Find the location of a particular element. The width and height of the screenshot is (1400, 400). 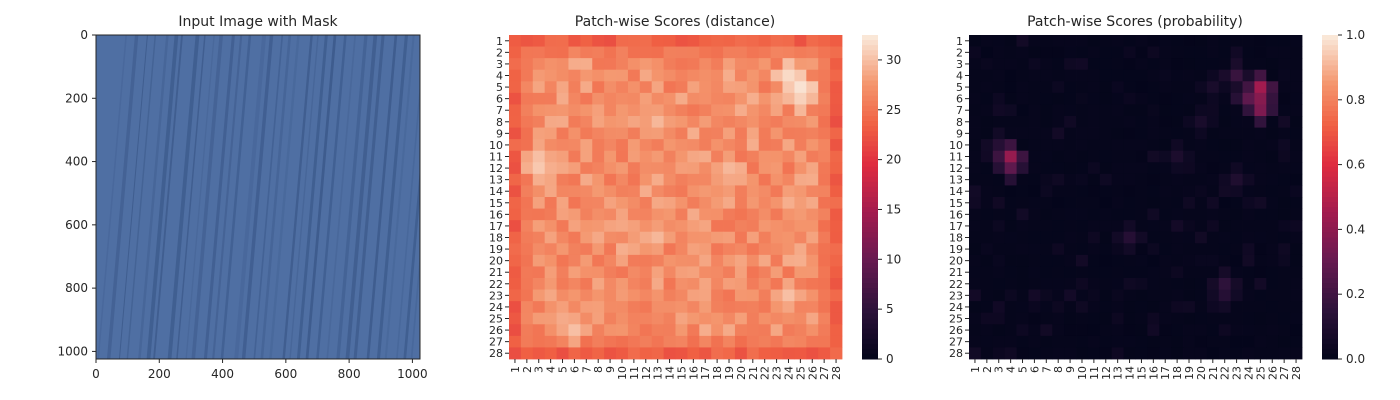

probability-colorbar: 0.00.20.40.60.81.0 is located at coordinates (1343, 197).